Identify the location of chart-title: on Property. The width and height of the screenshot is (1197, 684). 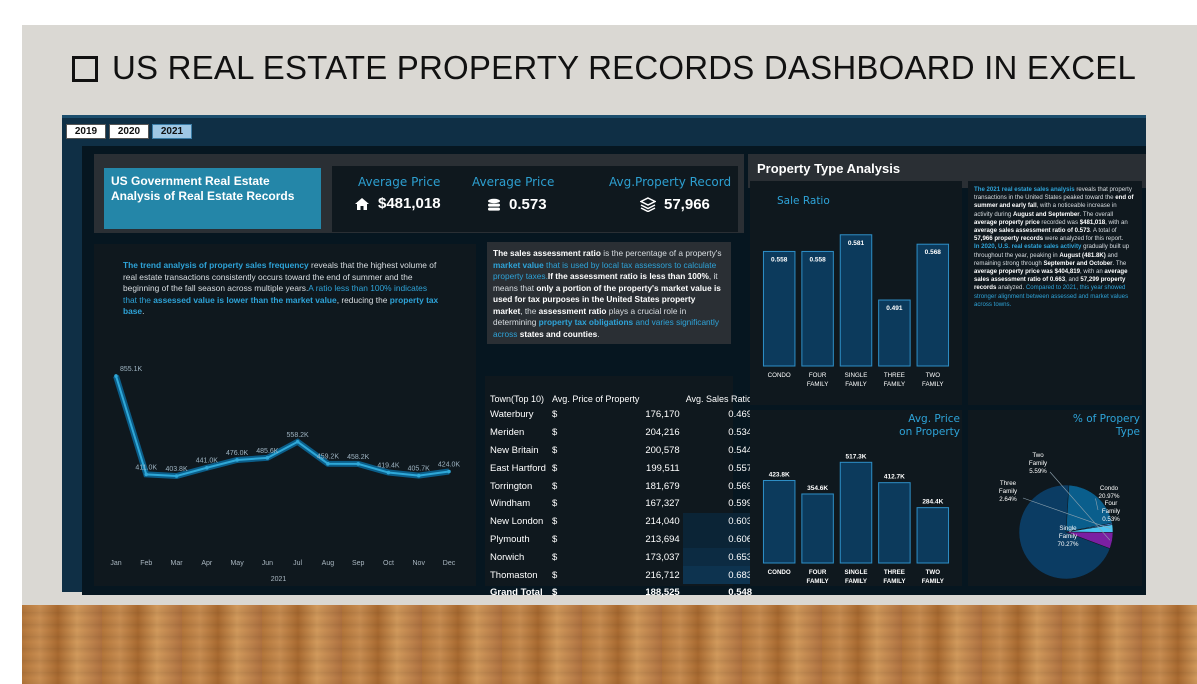
(929, 432).